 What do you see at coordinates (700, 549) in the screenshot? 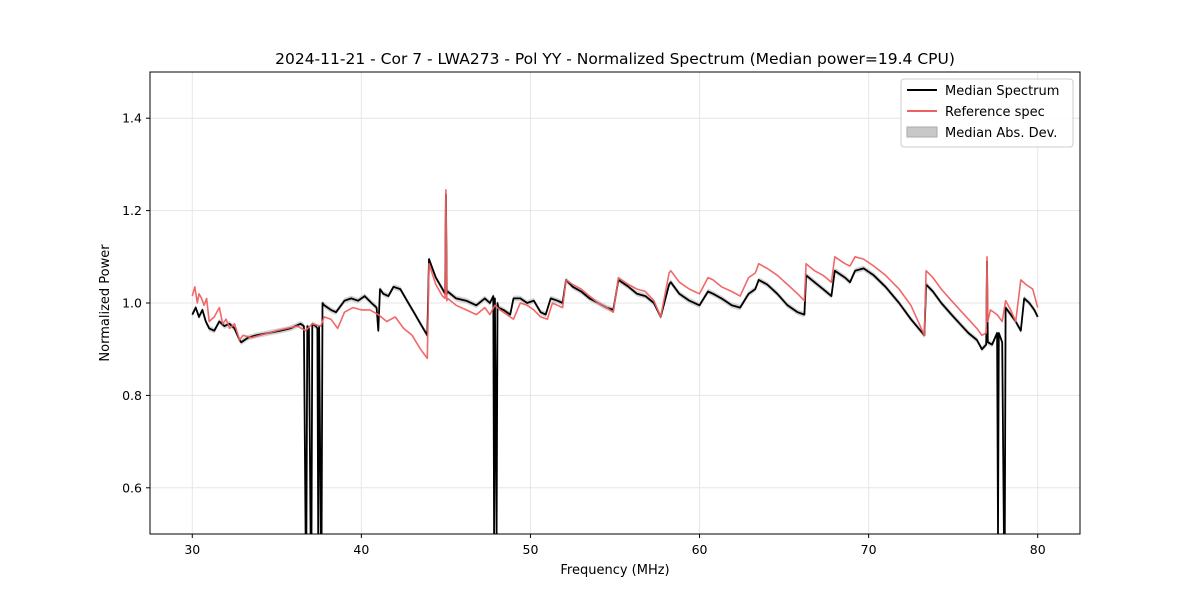
I see `x-tick-label: 60` at bounding box center [700, 549].